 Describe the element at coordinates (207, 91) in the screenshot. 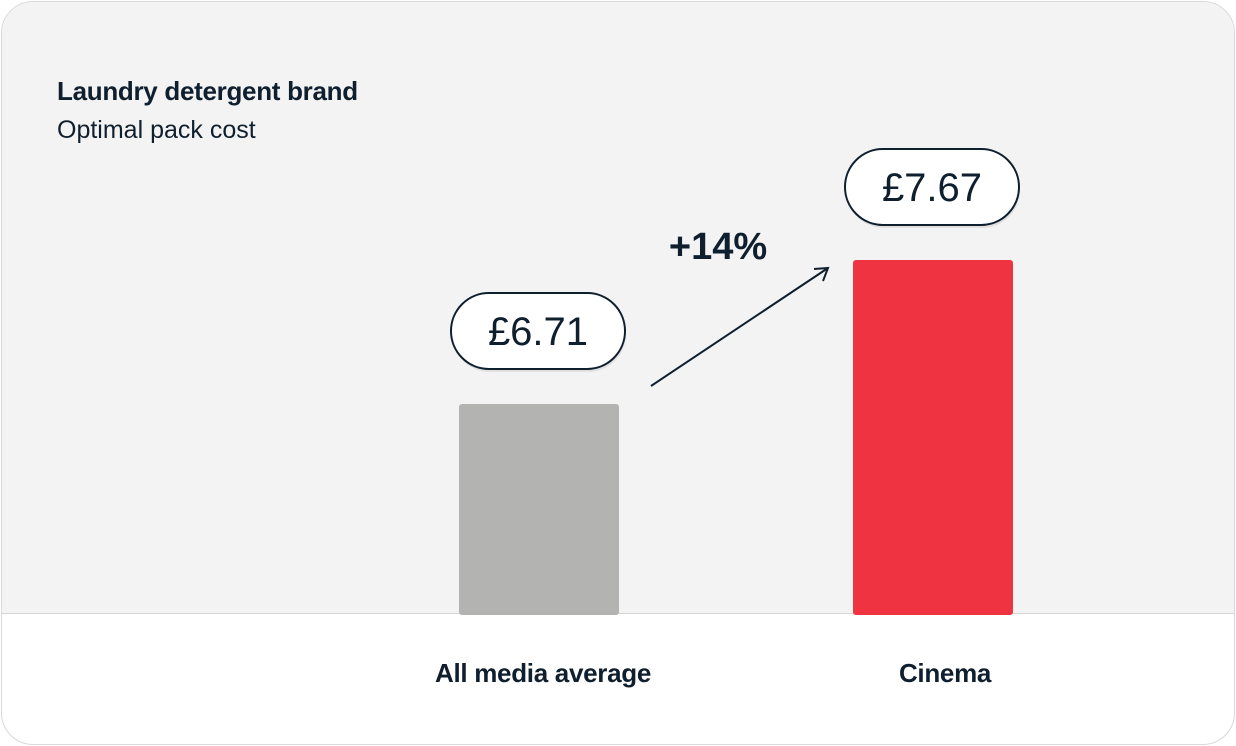

I see `chart-title: Laundry detergent brand` at that location.